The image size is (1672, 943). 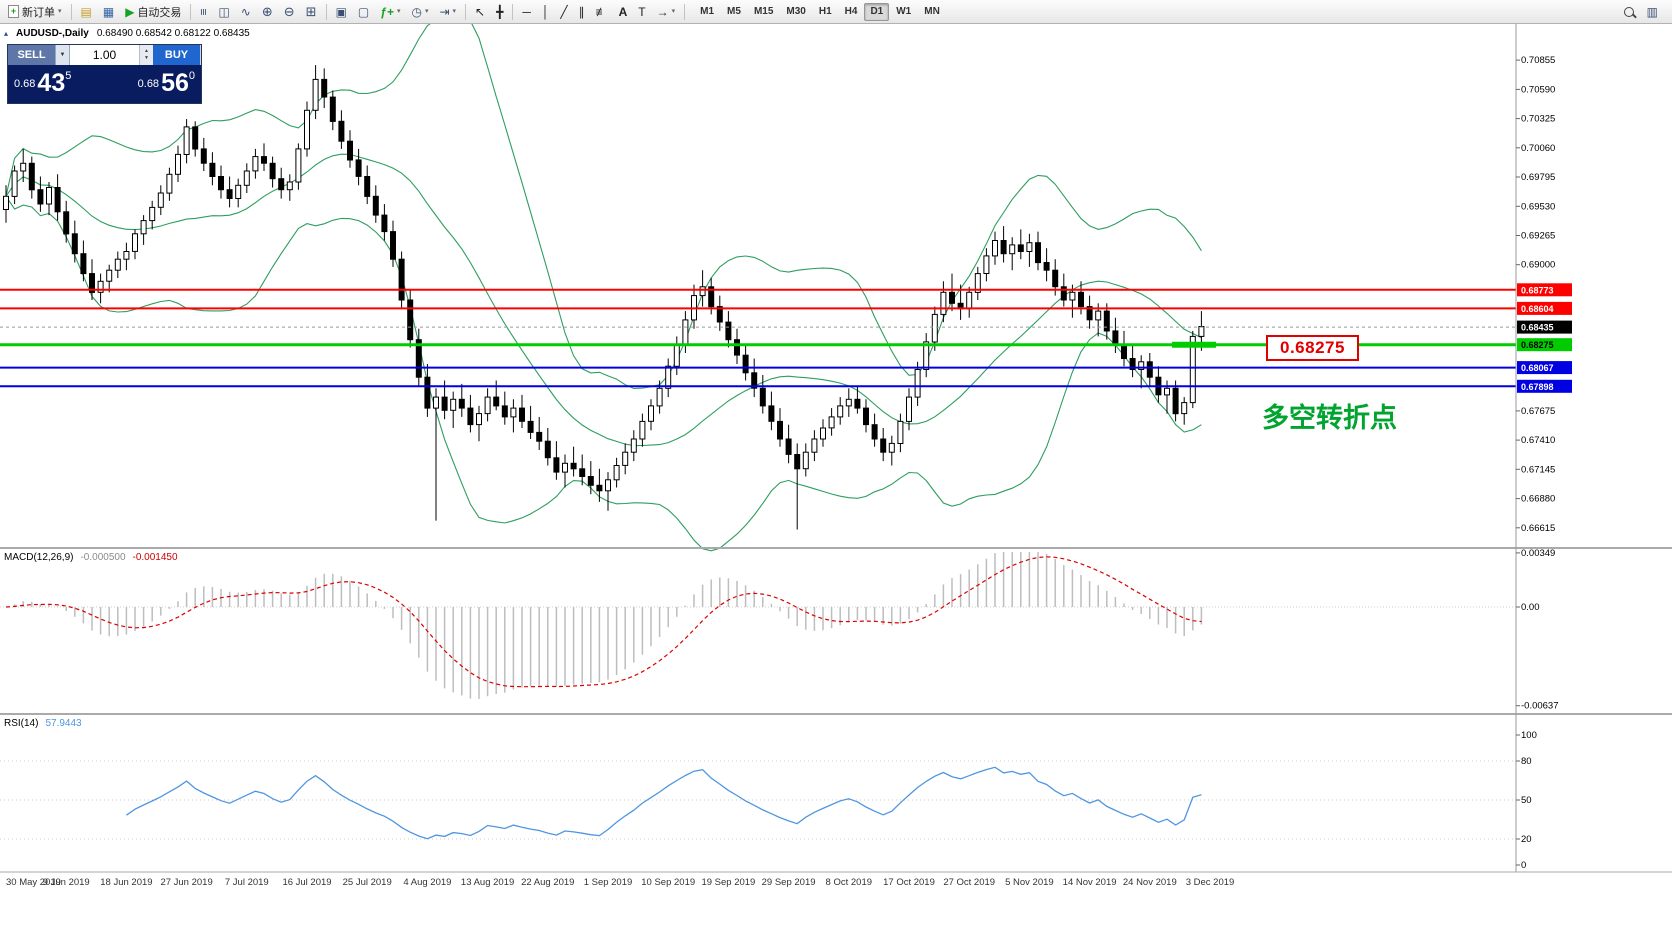 I want to click on horizontal-line-button: ─, so click(x=526, y=12).